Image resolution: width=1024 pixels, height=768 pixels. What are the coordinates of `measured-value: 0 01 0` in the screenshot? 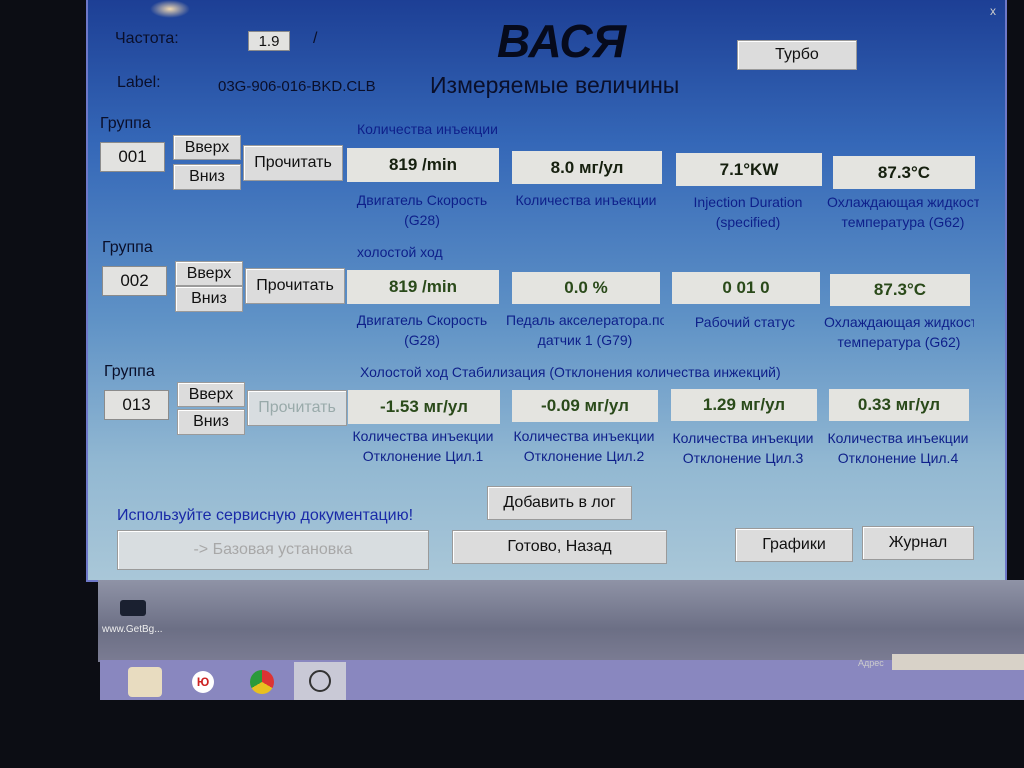 It's located at (746, 288).